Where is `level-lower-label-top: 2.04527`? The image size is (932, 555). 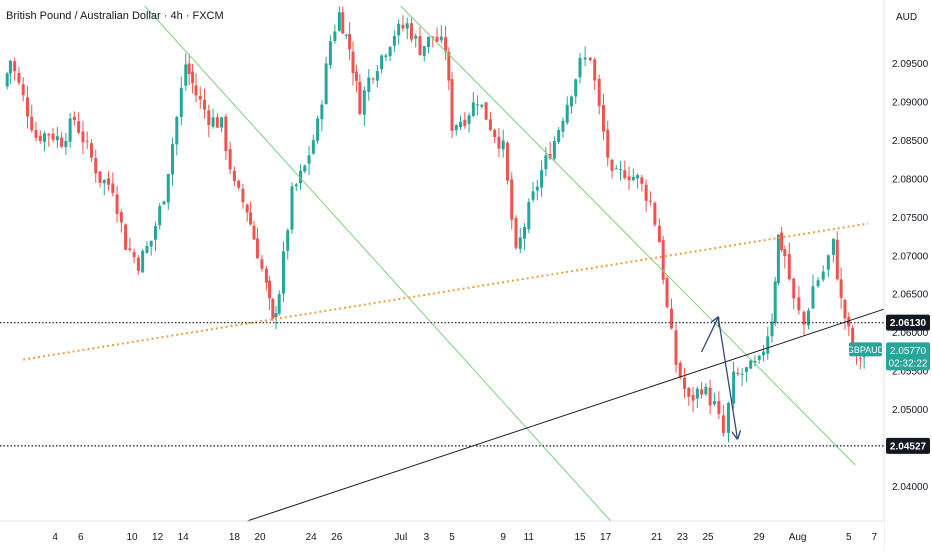 level-lower-label-top: 2.04527 is located at coordinates (908, 446).